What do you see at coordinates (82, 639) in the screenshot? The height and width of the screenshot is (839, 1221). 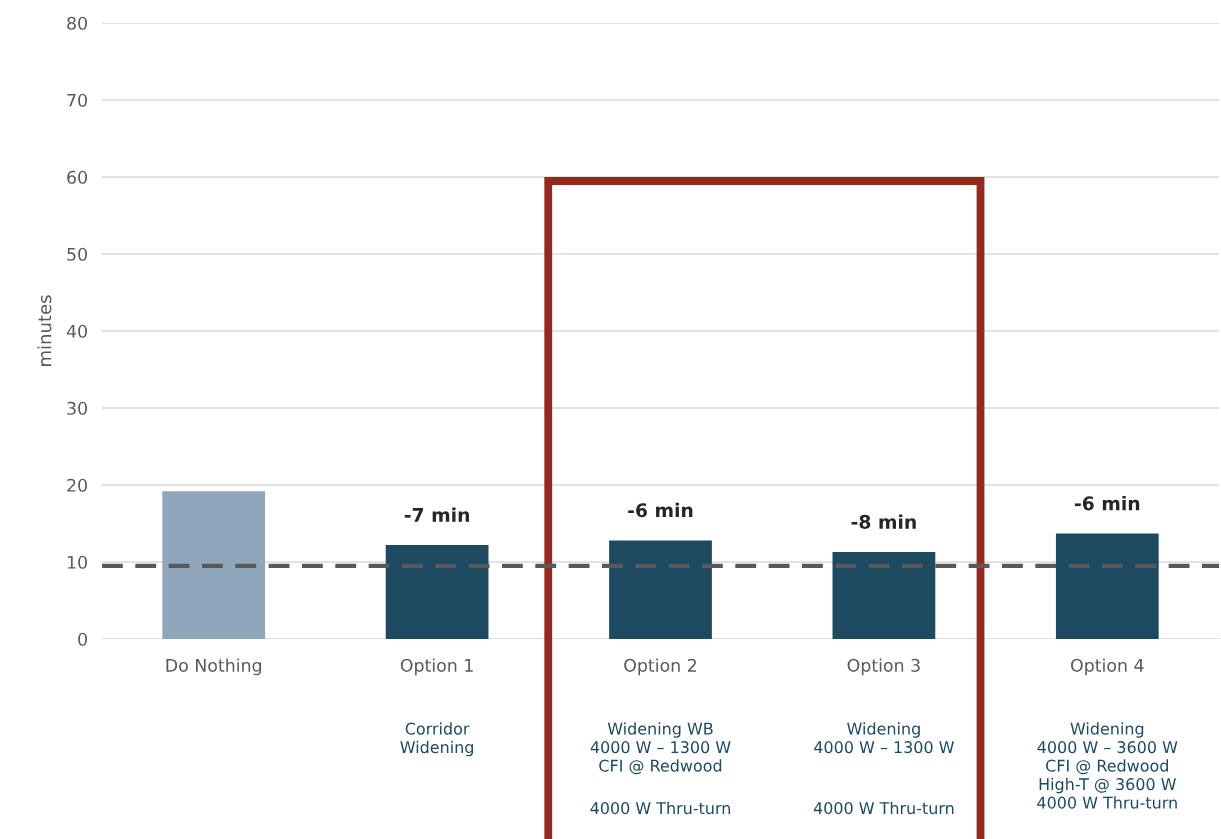 I see `y-tick-label: 0` at bounding box center [82, 639].